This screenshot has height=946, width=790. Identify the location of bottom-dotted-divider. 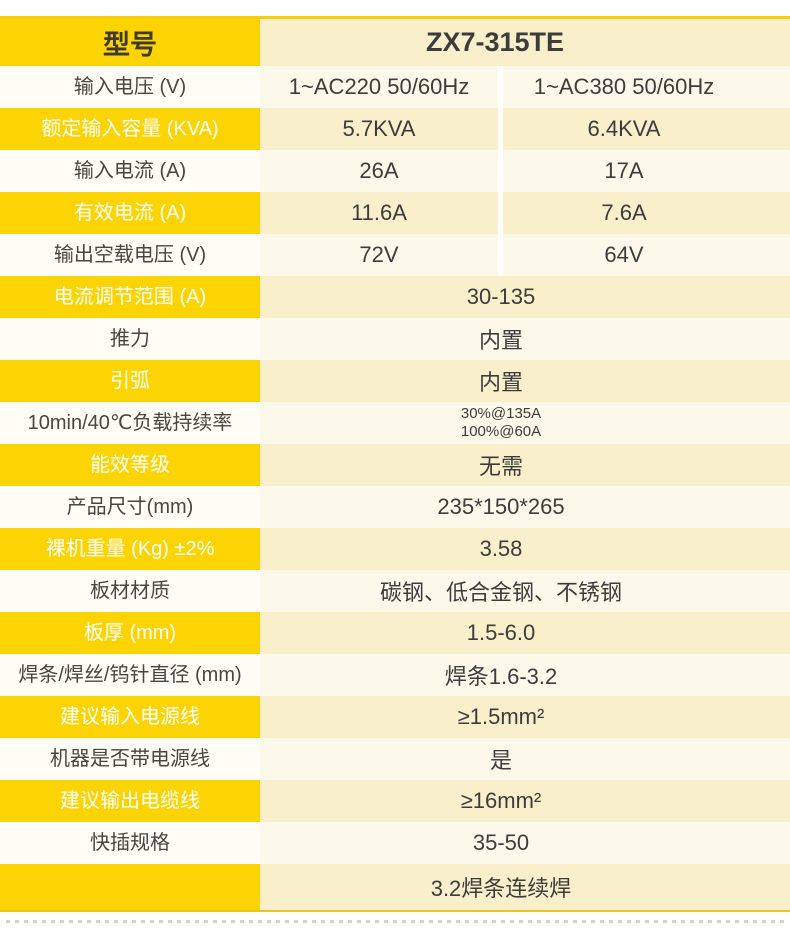
(395, 921).